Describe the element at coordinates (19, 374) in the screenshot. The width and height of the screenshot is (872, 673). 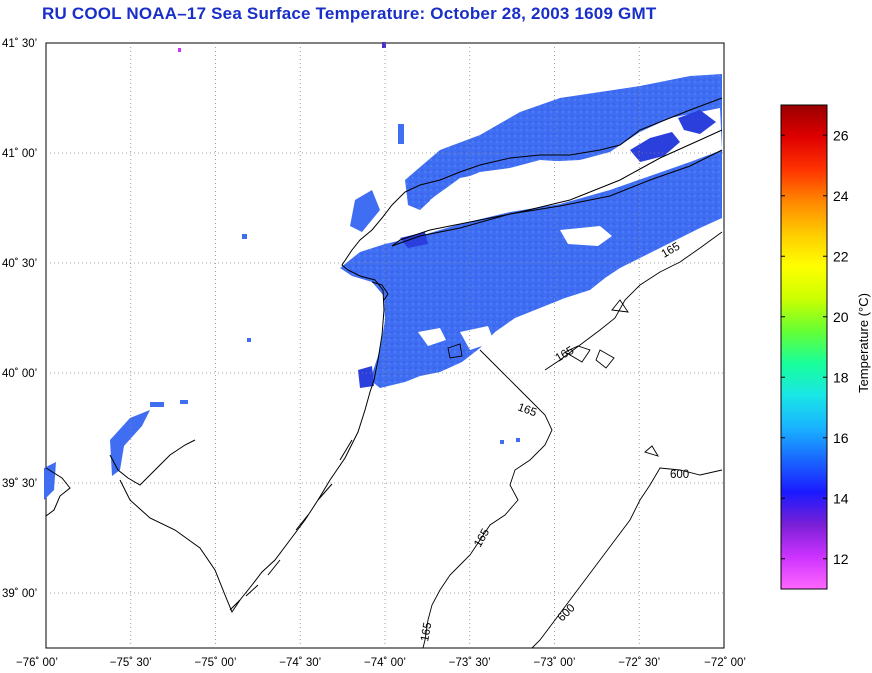
I see `lat-tick-label: 40˚ 00’` at that location.